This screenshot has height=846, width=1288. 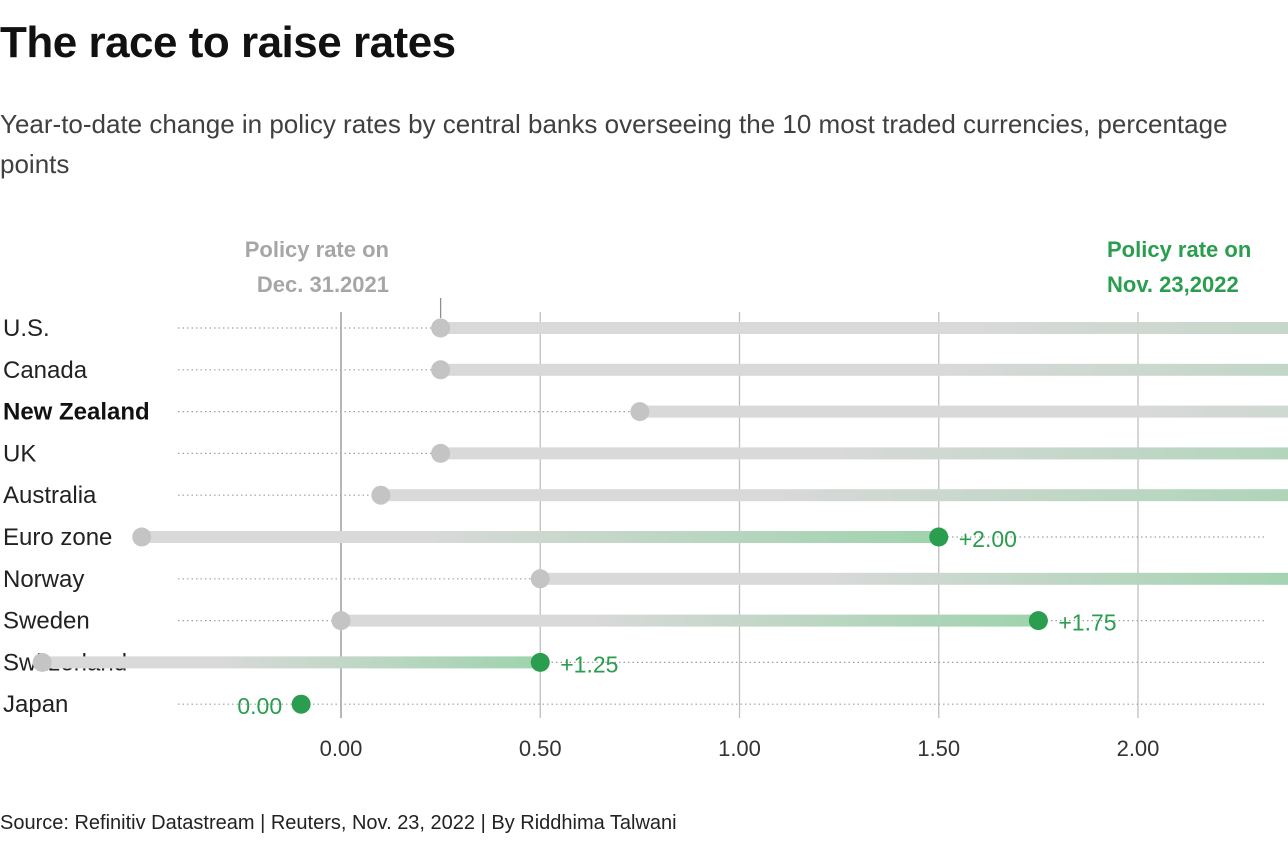 I want to click on country-label: New Zealand, so click(x=76, y=412).